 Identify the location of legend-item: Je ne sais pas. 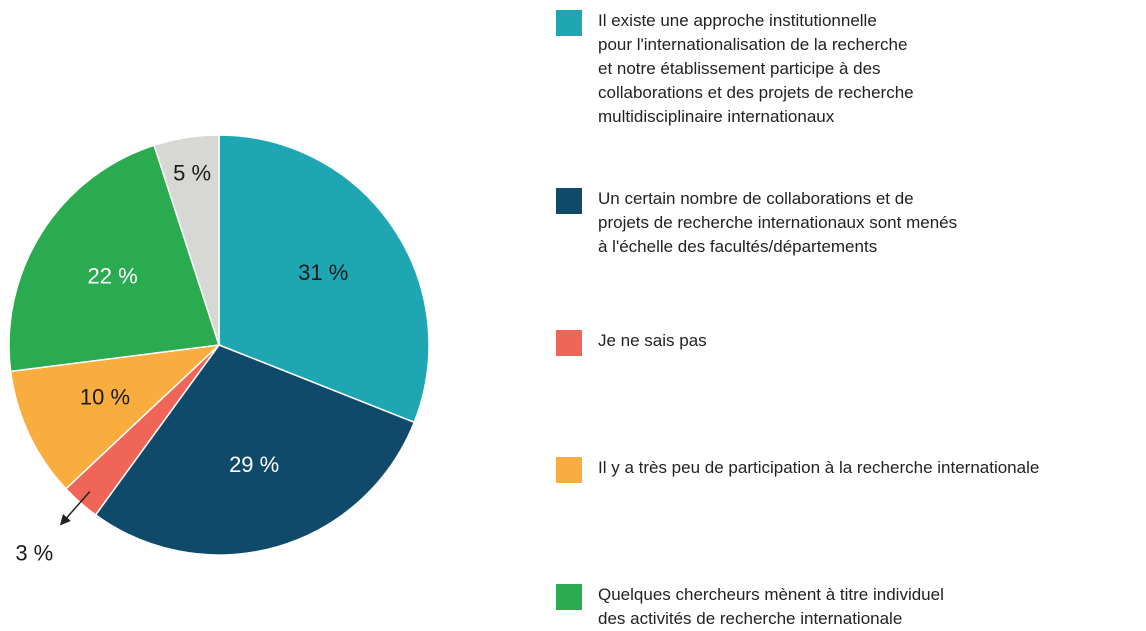
(631, 343).